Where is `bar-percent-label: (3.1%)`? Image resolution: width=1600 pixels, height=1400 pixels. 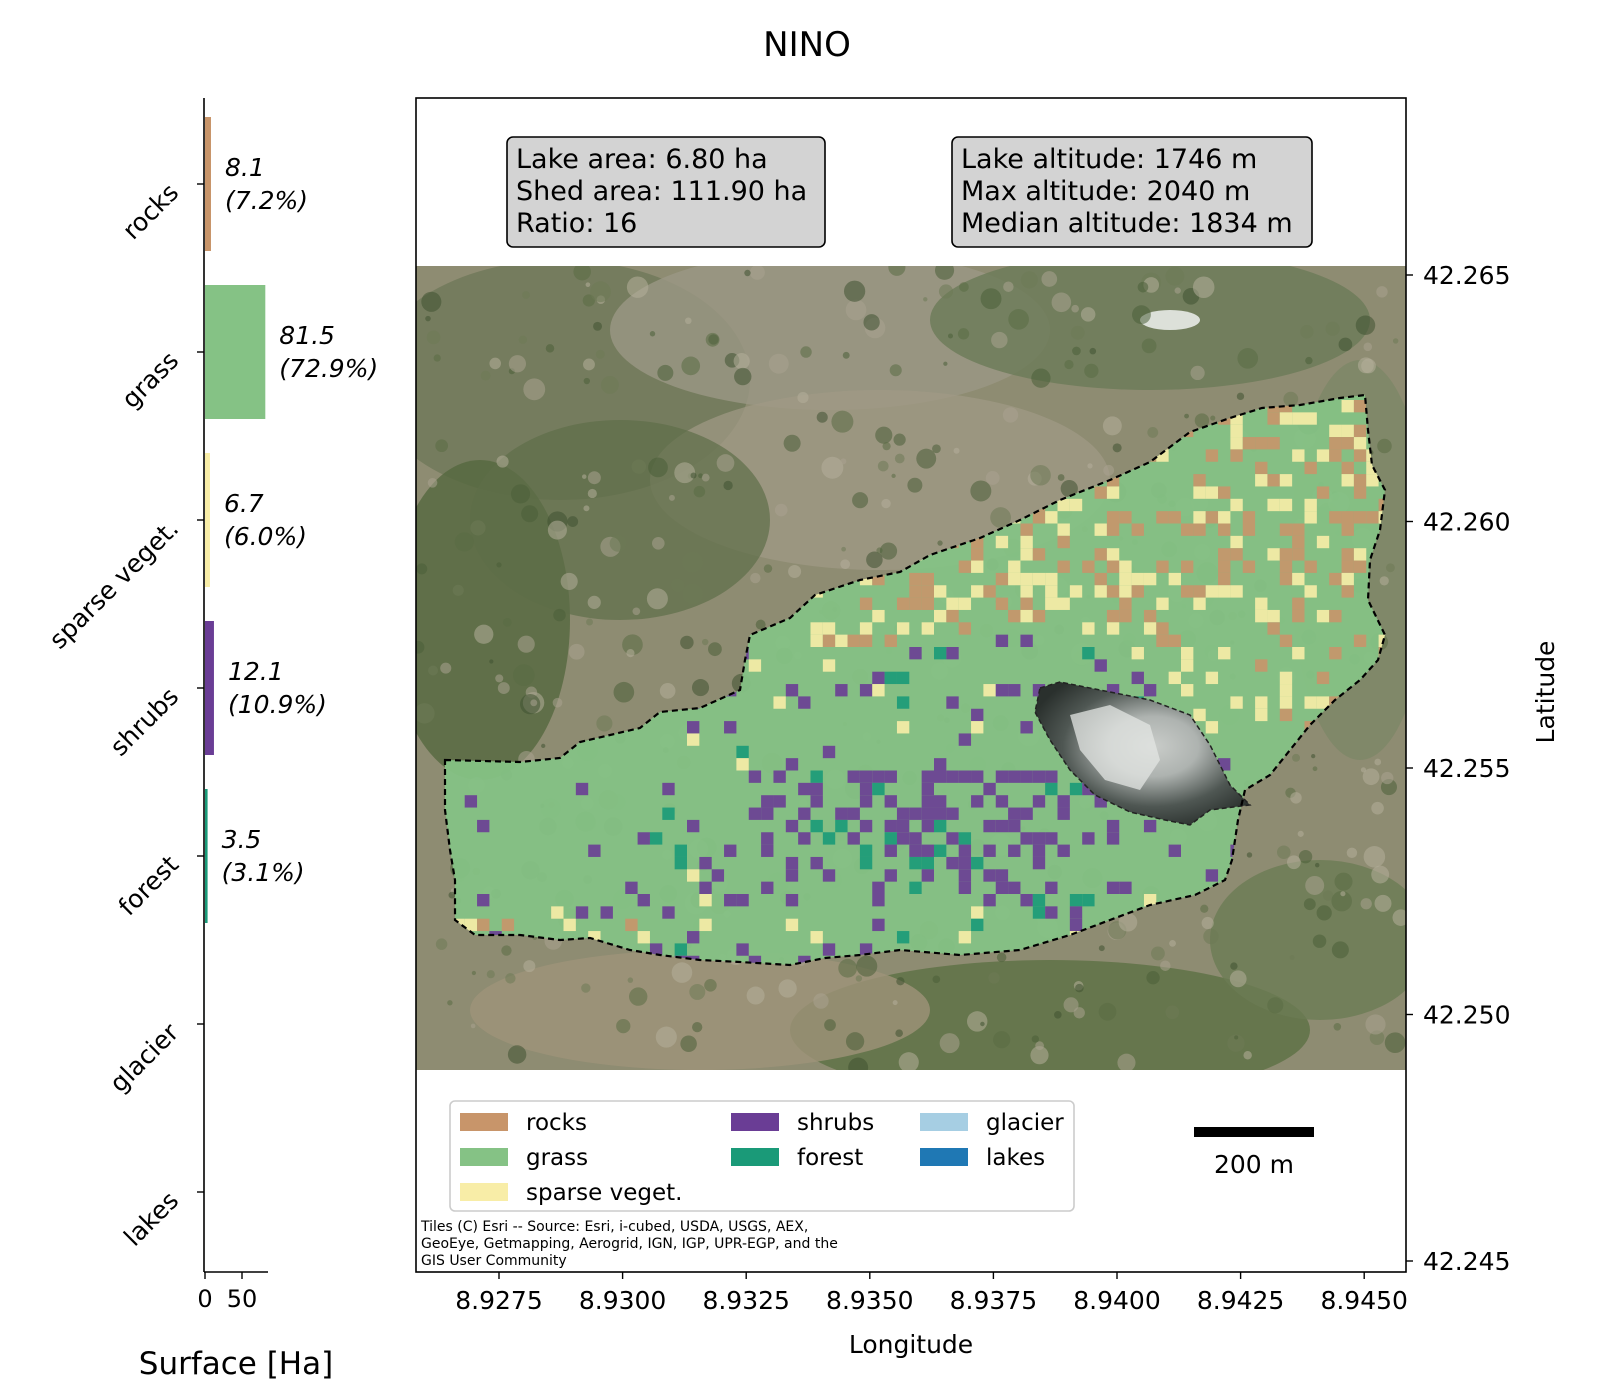 bar-percent-label: (3.1%) is located at coordinates (263, 872).